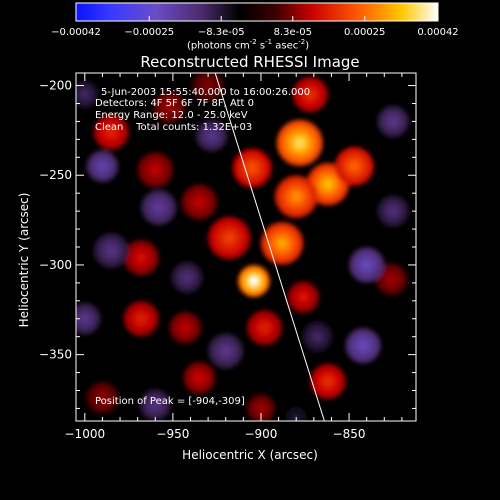 Image resolution: width=500 pixels, height=500 pixels. Describe the element at coordinates (302, 42) in the screenshot. I see `colorbar-units-exp3: -2` at that location.